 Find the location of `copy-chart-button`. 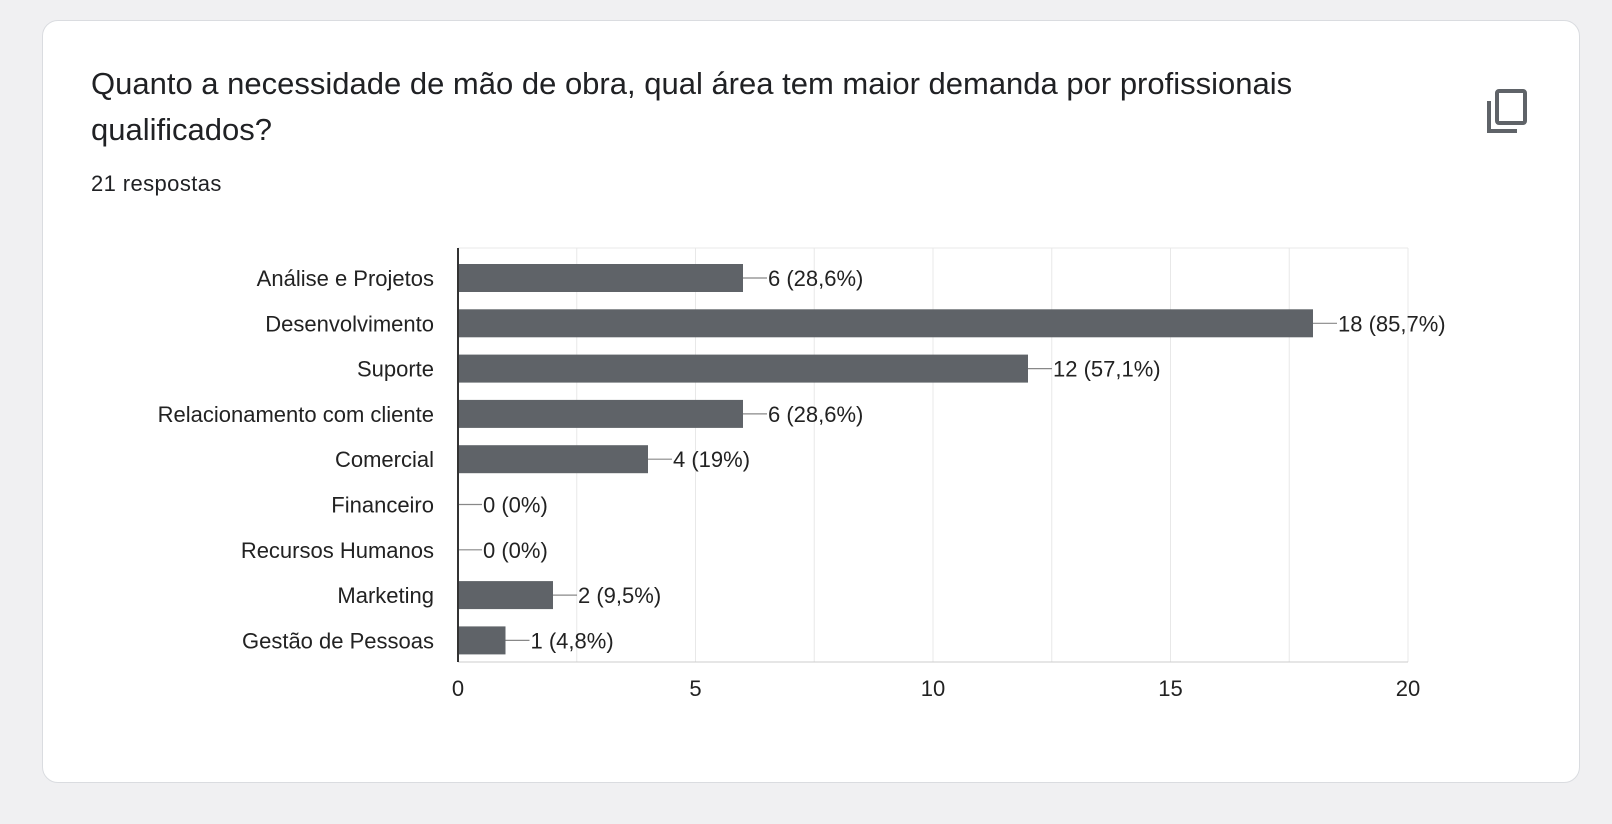

copy-chart-button is located at coordinates (1507, 112).